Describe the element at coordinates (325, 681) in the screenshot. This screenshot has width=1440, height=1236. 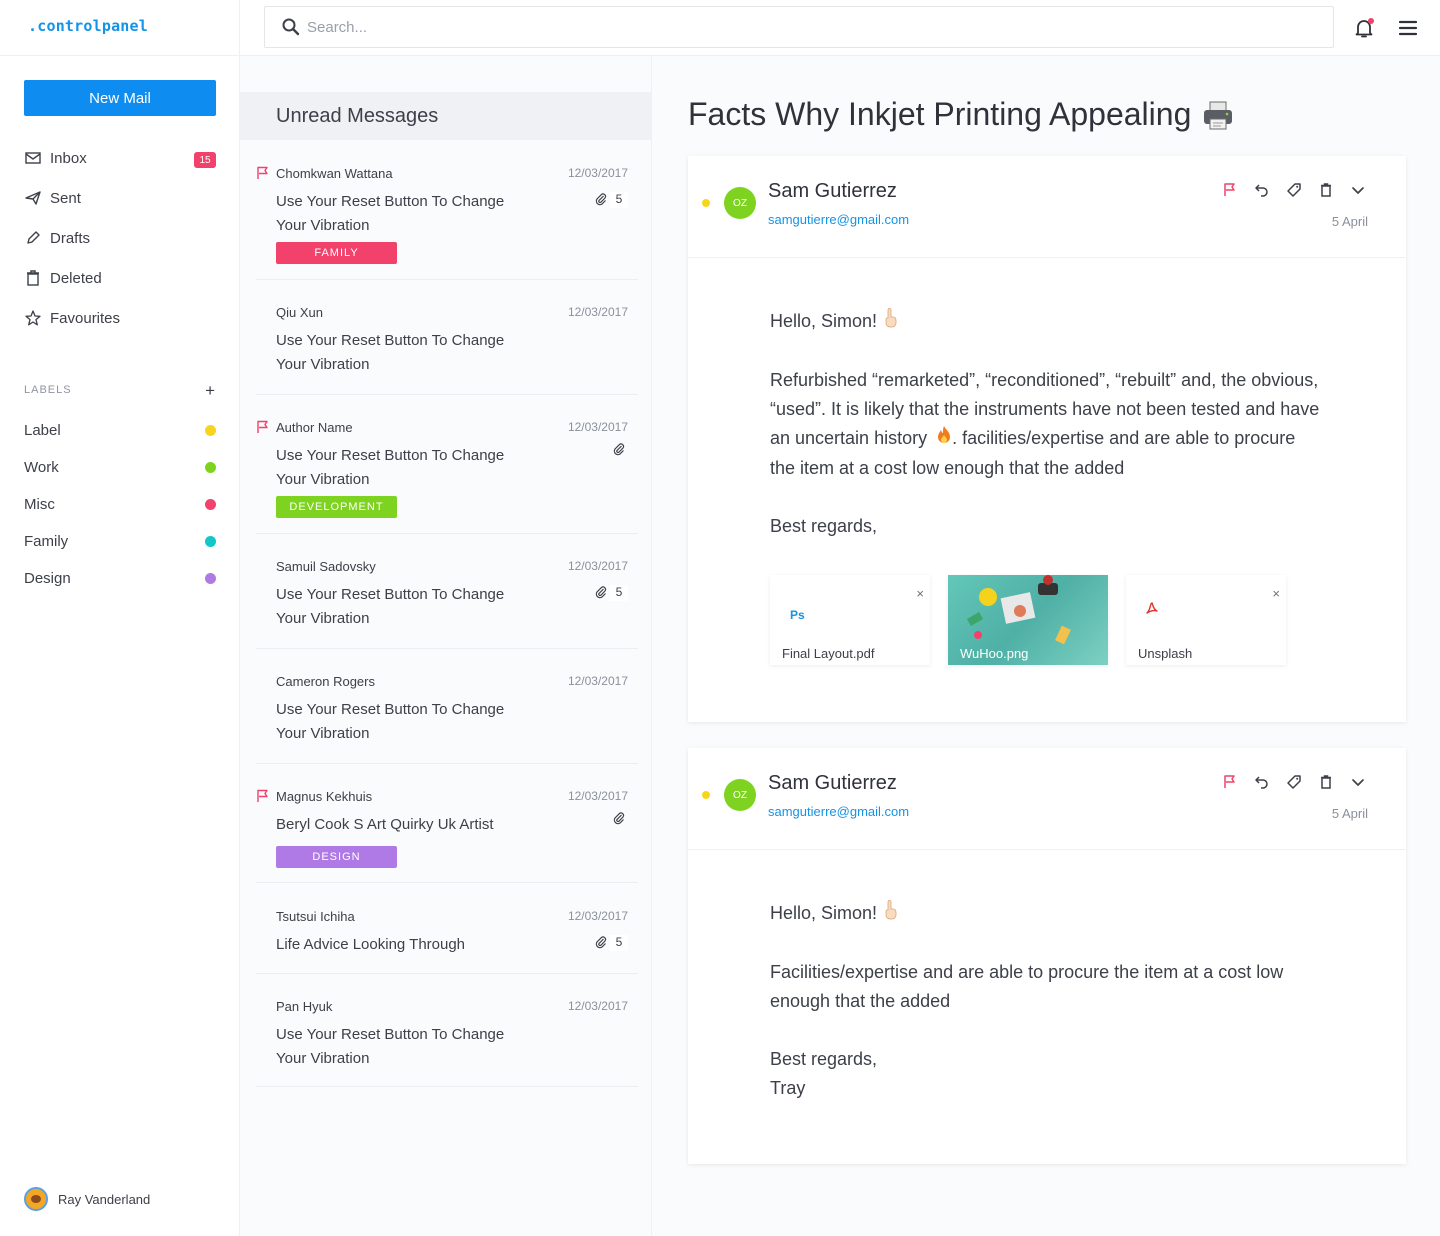
I see `message-author: Cameron Rogers` at that location.